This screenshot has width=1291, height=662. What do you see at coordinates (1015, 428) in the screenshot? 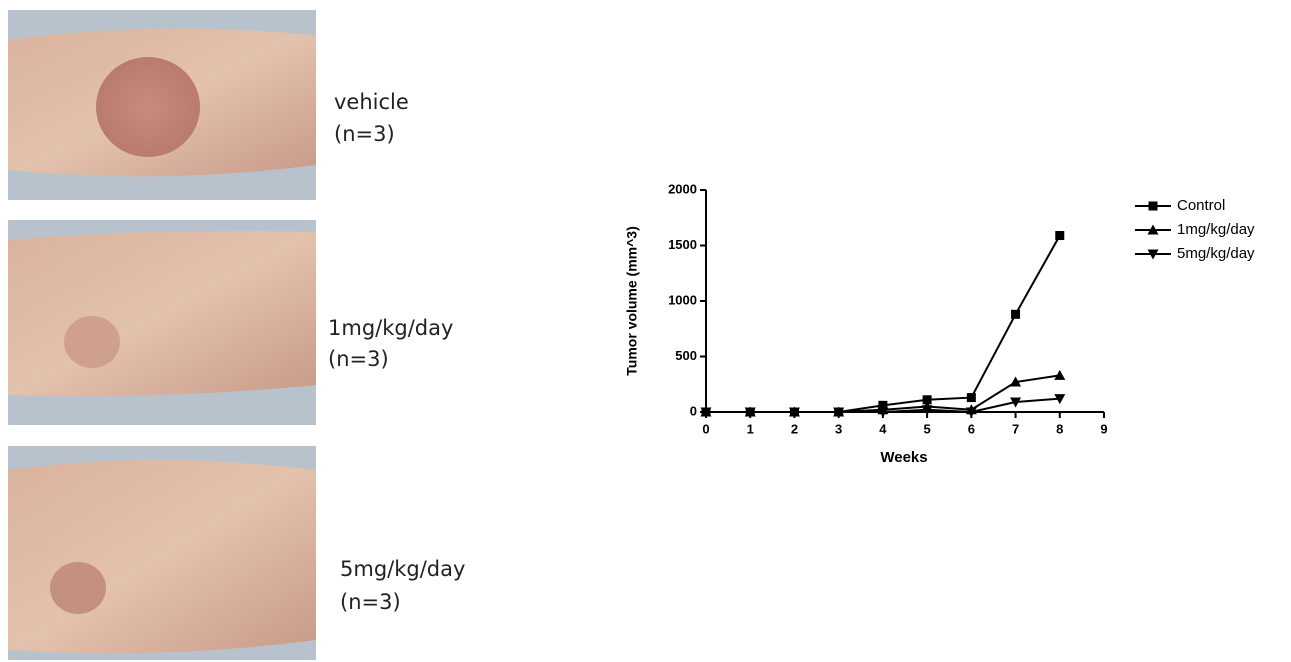
I see `x-tick-label: 7` at bounding box center [1015, 428].